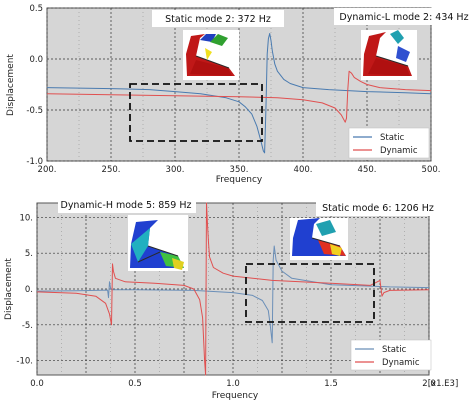  I want to click on top-dynamic-mode-shape-image, so click(389, 55).